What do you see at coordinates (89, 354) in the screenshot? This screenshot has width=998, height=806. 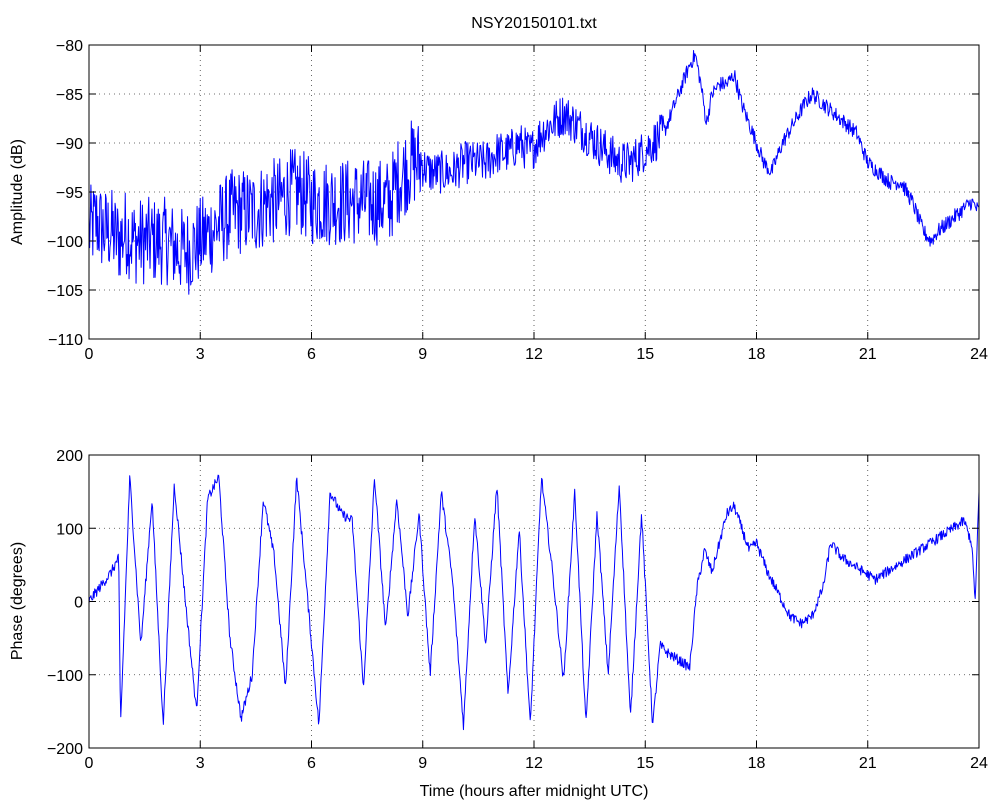 I see `amplitude-x-tick-label: 0` at bounding box center [89, 354].